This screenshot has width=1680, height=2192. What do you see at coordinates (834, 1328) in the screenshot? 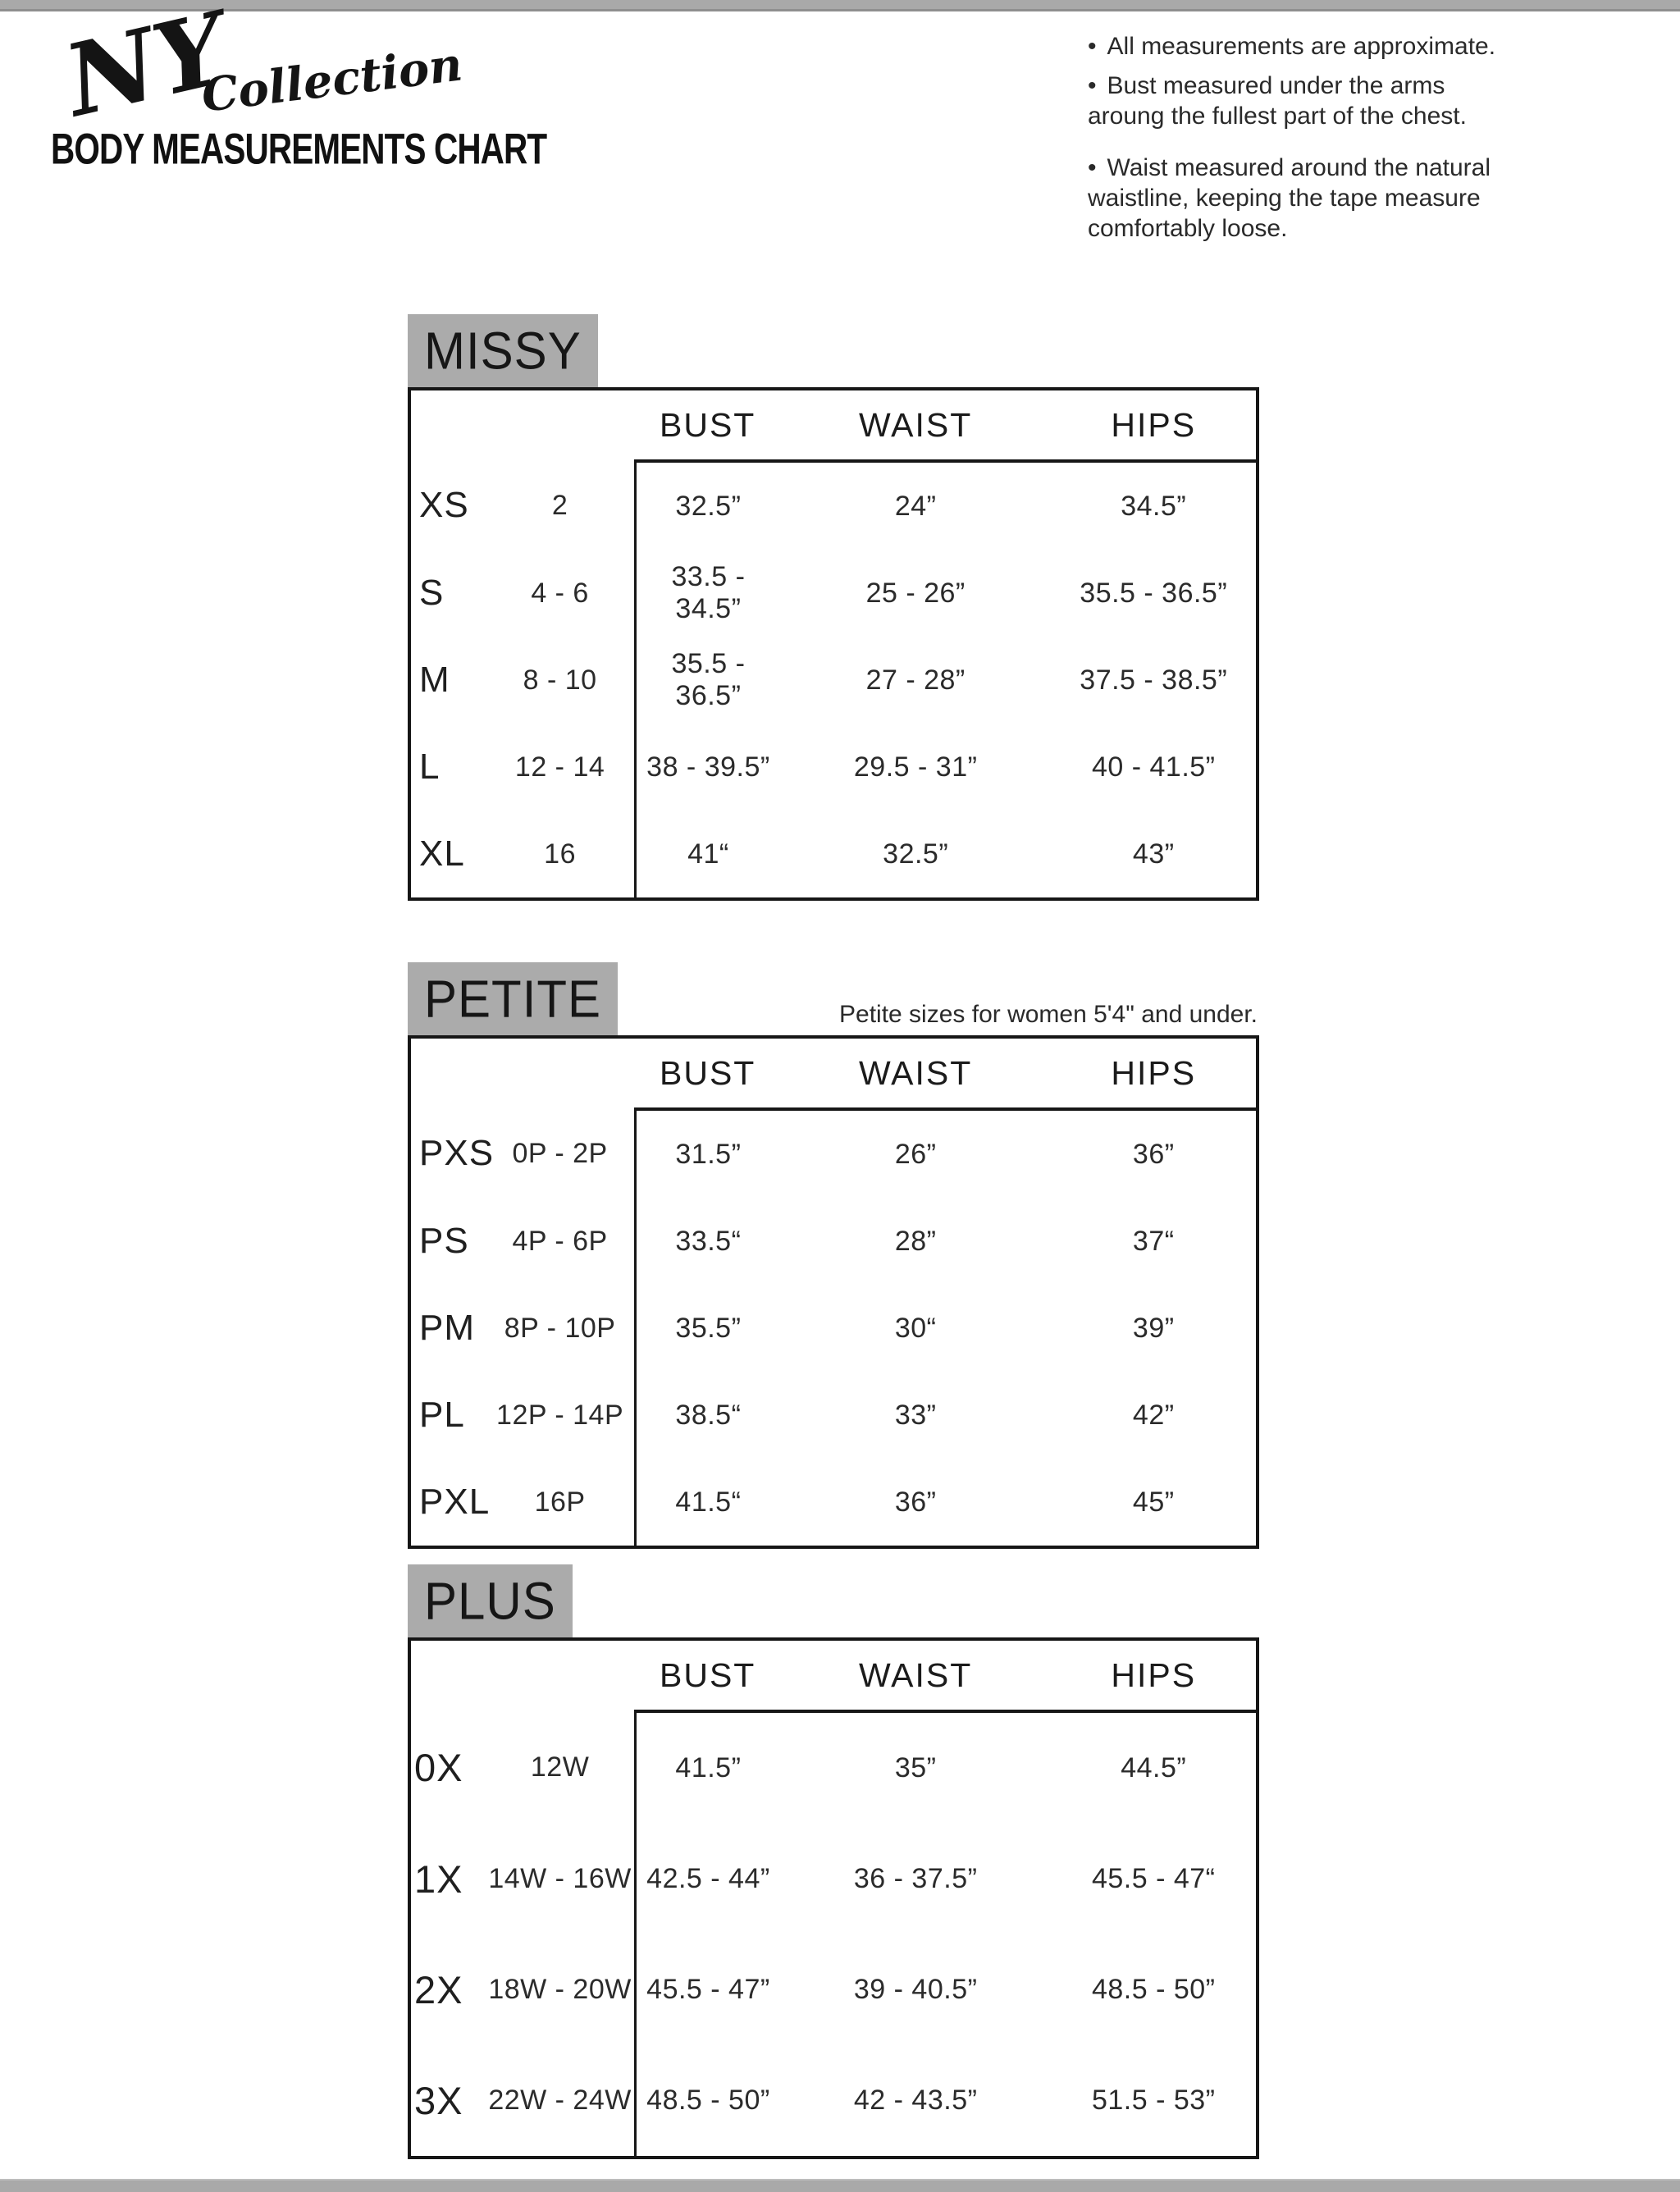
I see `table-row: PM 8P - 10P 35.5” 30“ 39”` at bounding box center [834, 1328].